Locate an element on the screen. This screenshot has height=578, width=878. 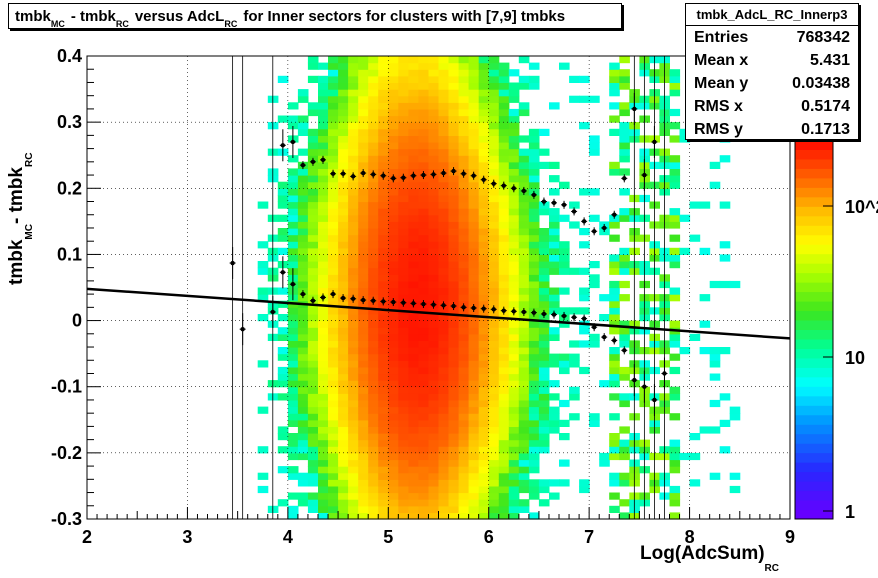
stats-label: Mean x is located at coordinates (721, 60).